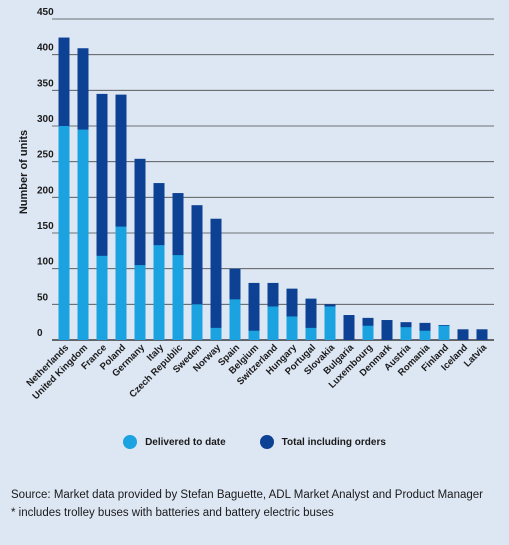 This screenshot has height=545, width=509. What do you see at coordinates (43, 297) in the screenshot?
I see `y-tick-label: 50` at bounding box center [43, 297].